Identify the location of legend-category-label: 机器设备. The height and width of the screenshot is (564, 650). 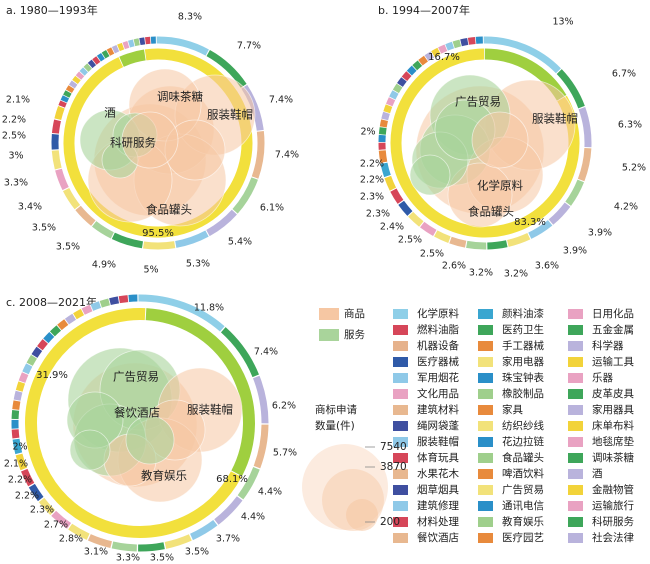
(438, 345).